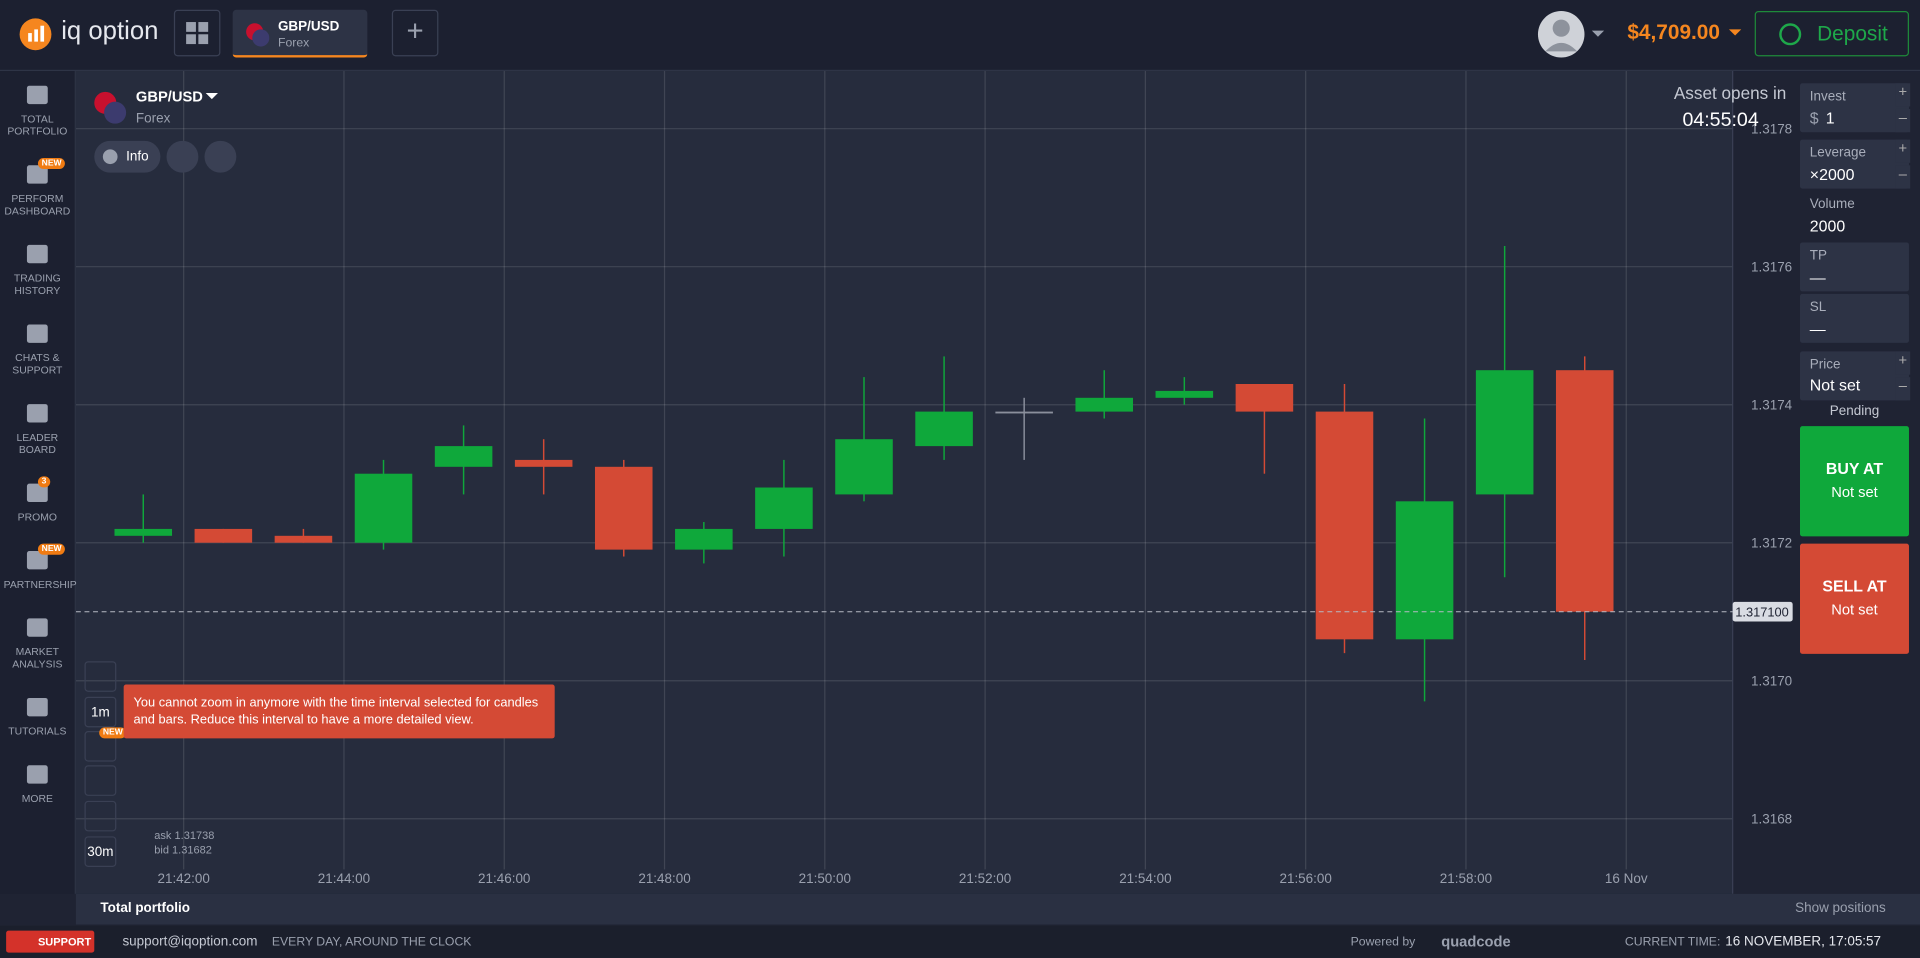  I want to click on price-minus: –, so click(1903, 389).